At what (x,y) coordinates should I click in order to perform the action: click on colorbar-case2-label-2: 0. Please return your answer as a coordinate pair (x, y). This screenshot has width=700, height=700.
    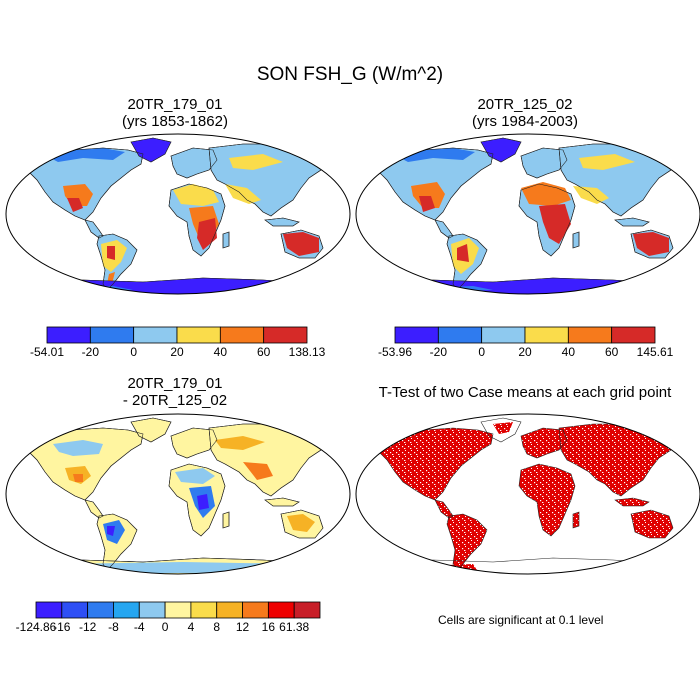
    Looking at the image, I should click on (481, 352).